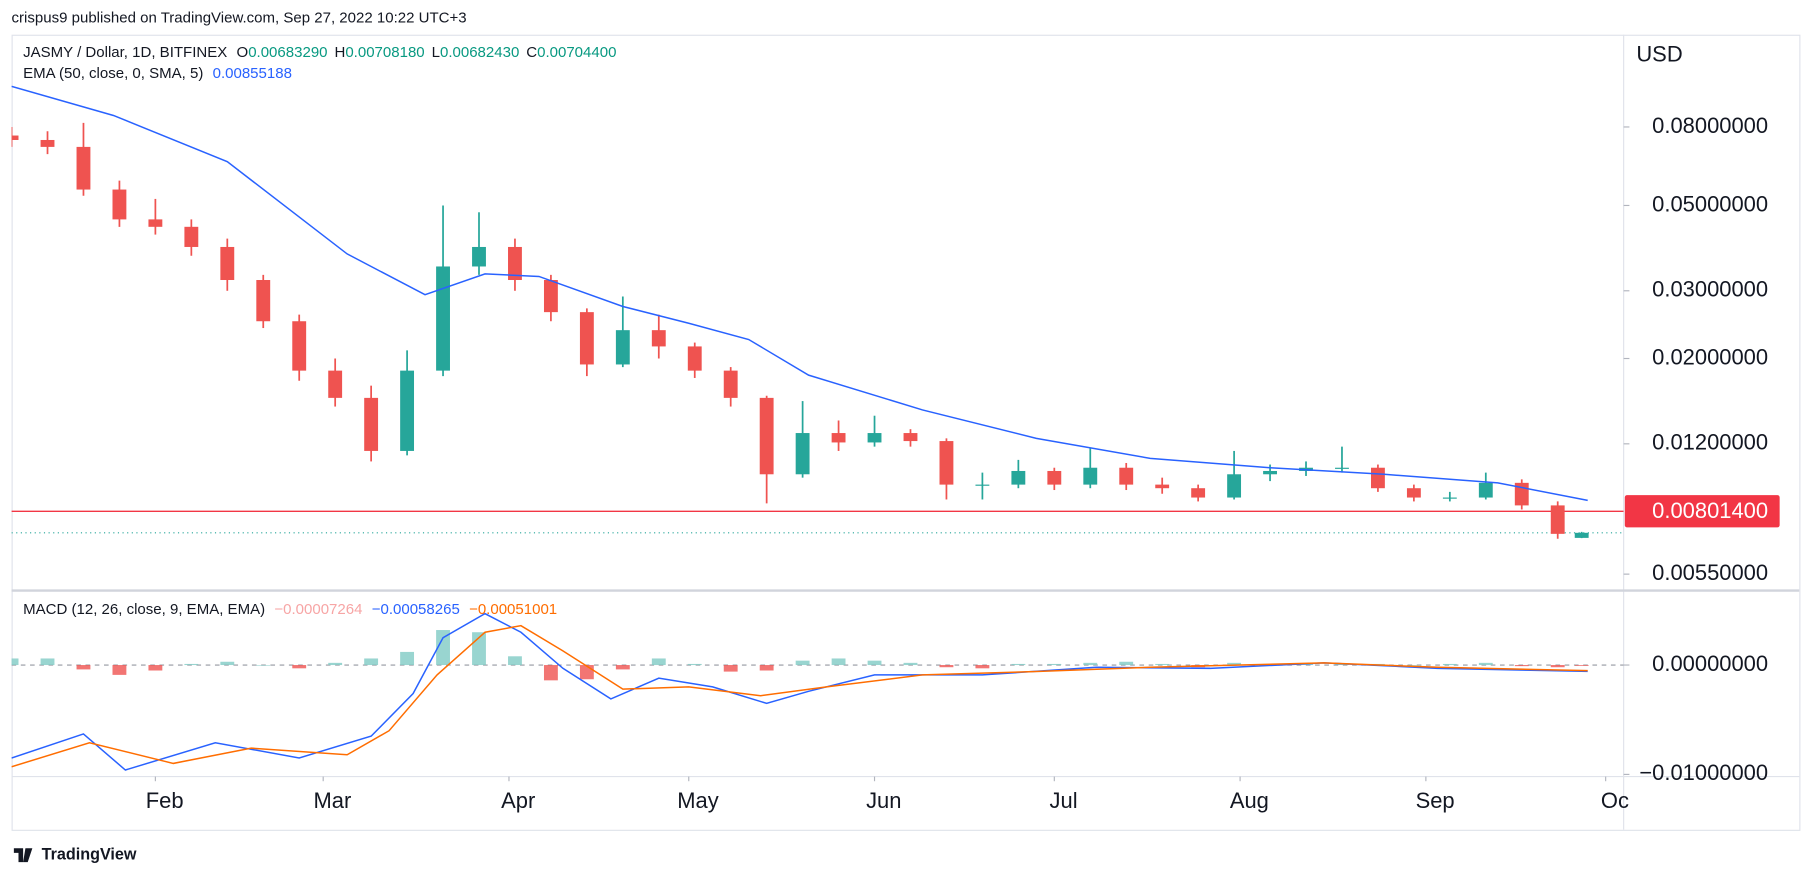 This screenshot has height=876, width=1812. Describe the element at coordinates (165, 800) in the screenshot. I see `x-tick-label: Feb` at that location.